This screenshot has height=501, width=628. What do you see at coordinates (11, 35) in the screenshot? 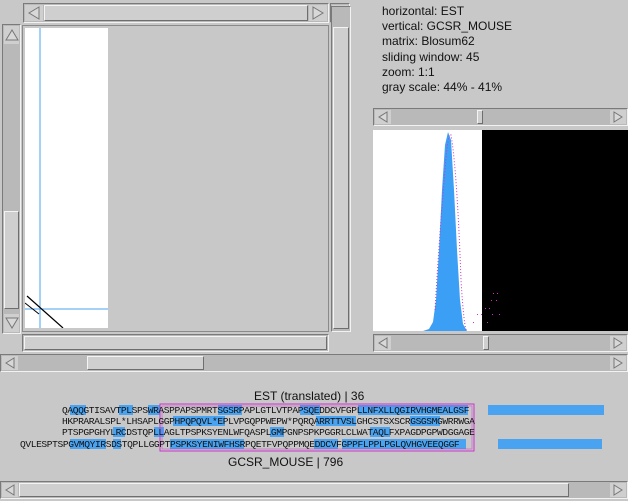
I see `up-arrow-icon` at bounding box center [11, 35].